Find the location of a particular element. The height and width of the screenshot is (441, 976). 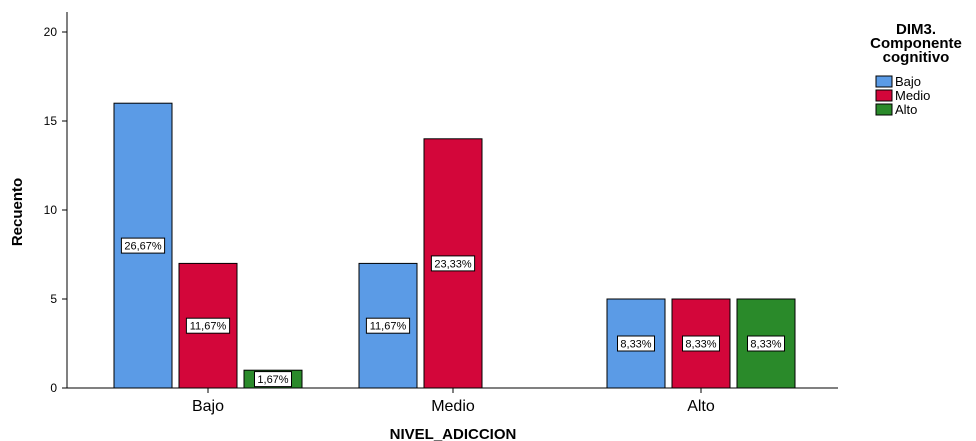

legend-title: cognitivo is located at coordinates (916, 57).